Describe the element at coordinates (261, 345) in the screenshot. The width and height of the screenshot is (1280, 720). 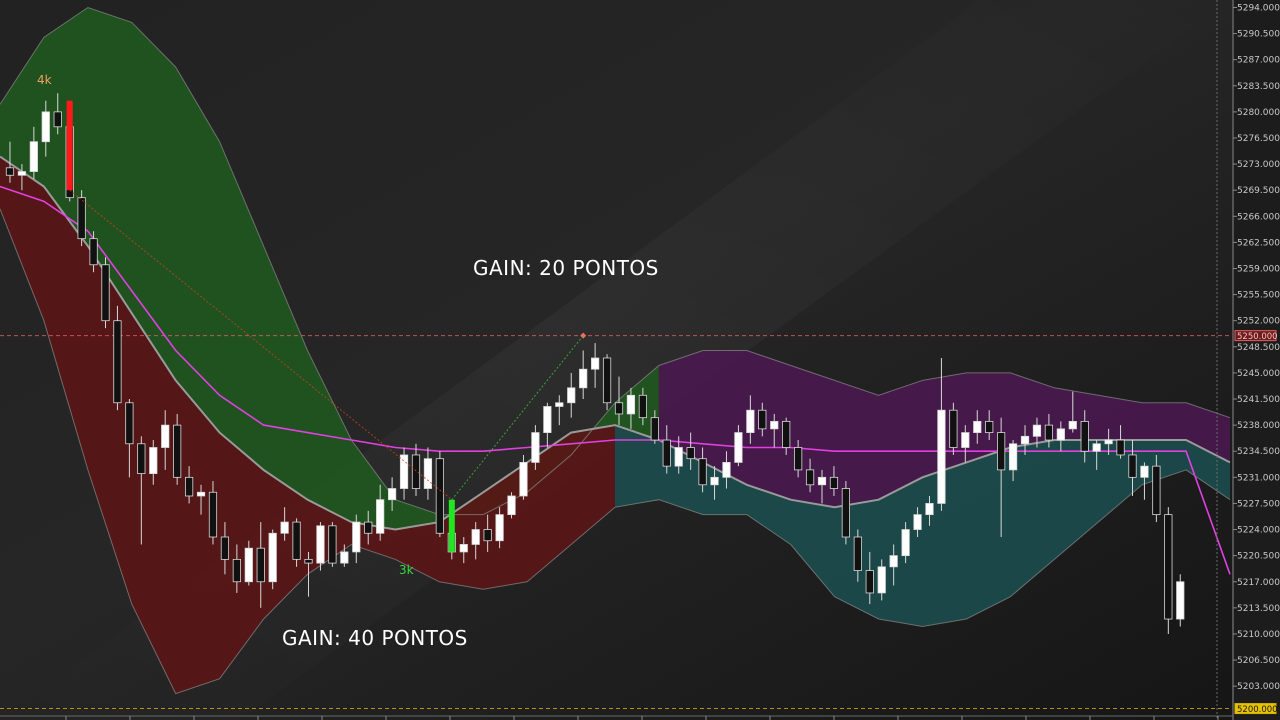
I see `trade-path-sell` at that location.